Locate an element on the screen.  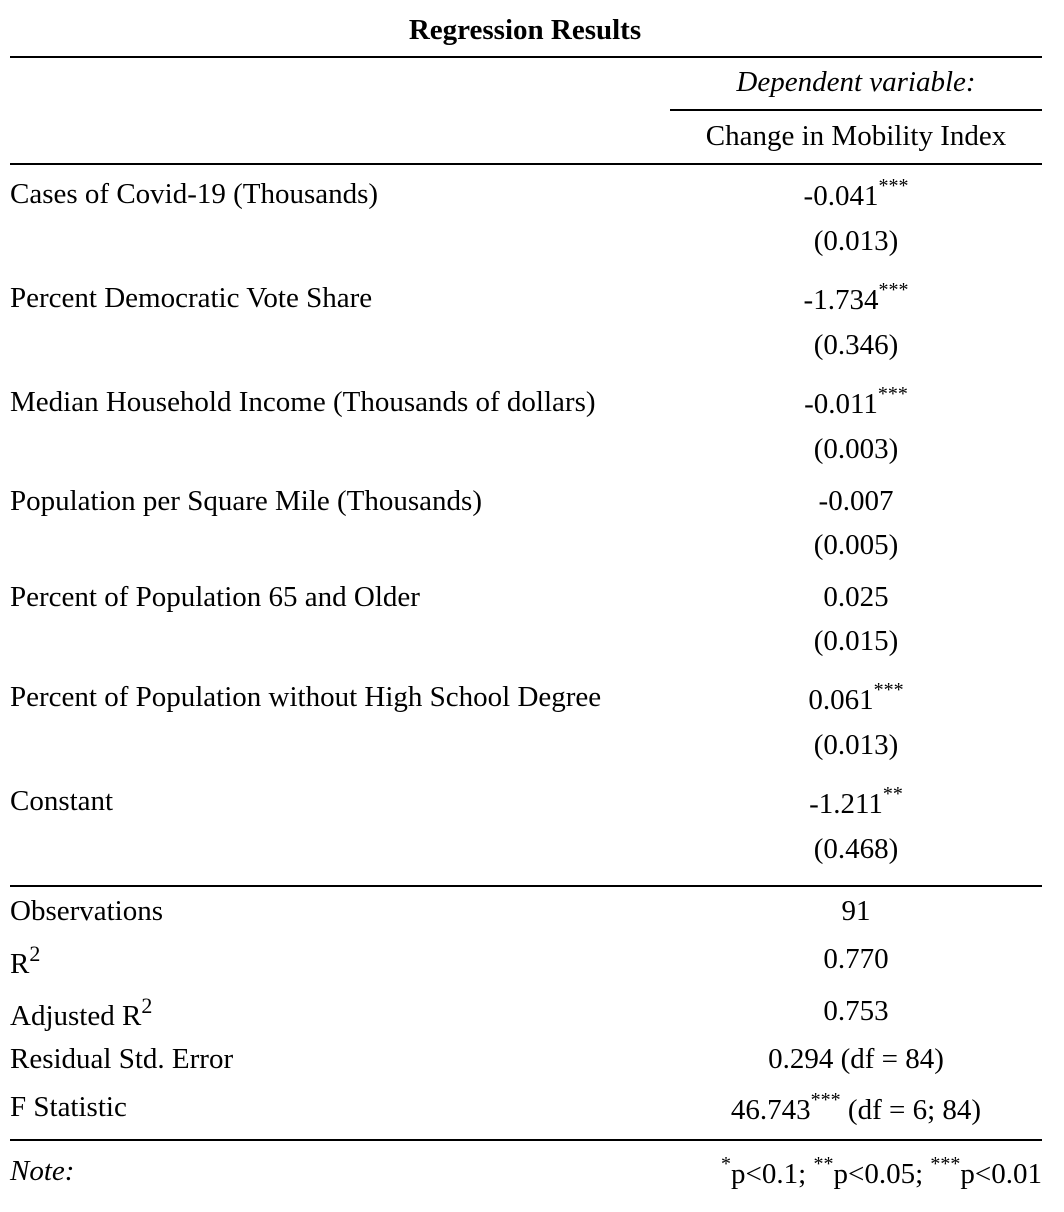
coef-se: (0.468) is located at coordinates (856, 849).